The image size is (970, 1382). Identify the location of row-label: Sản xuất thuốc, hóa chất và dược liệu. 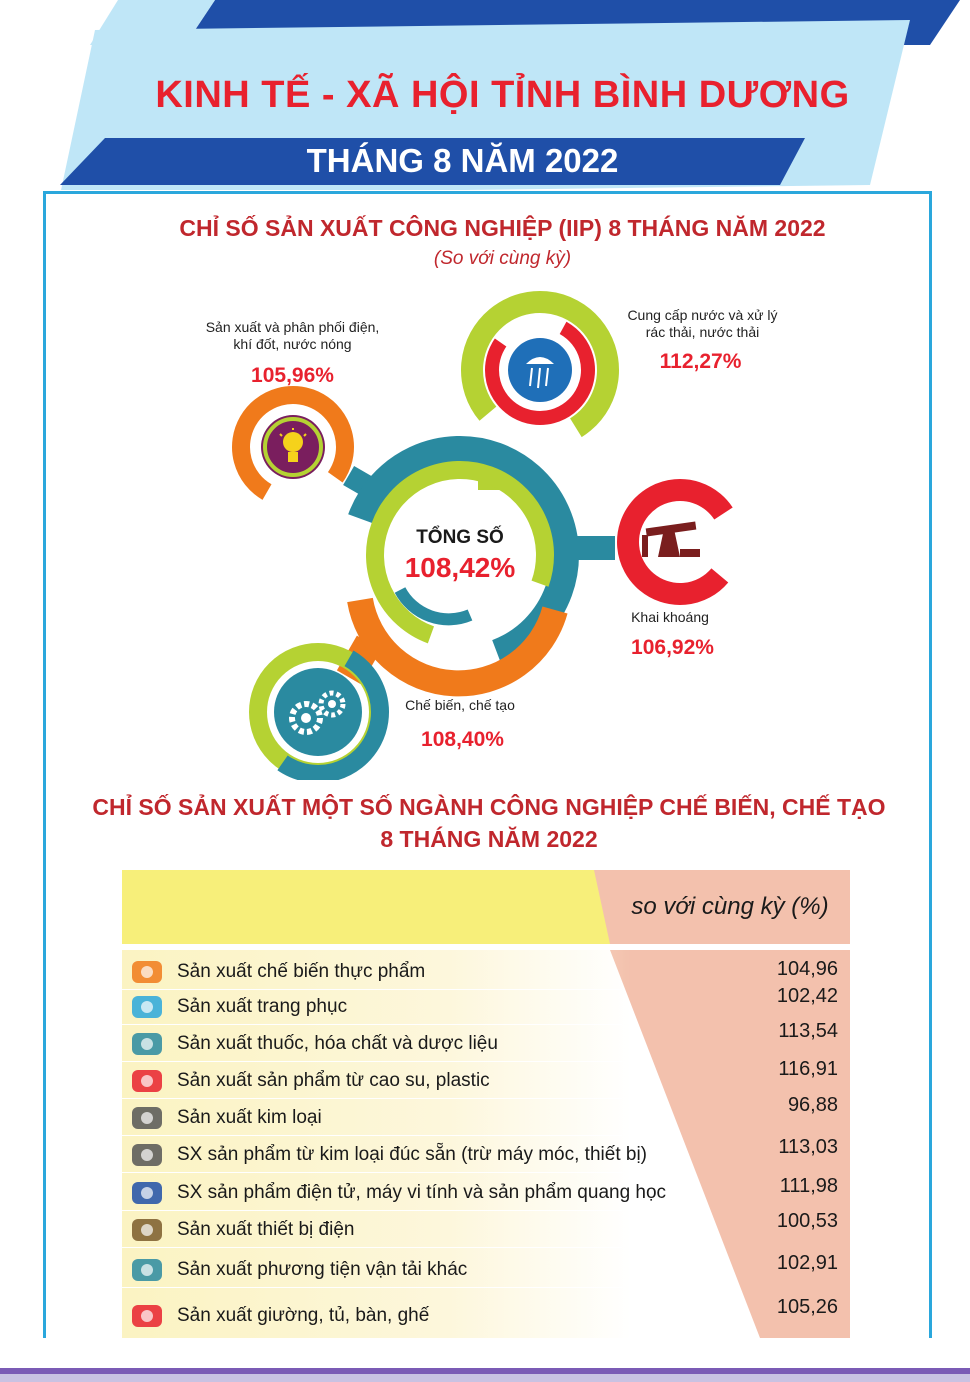
(337, 1043).